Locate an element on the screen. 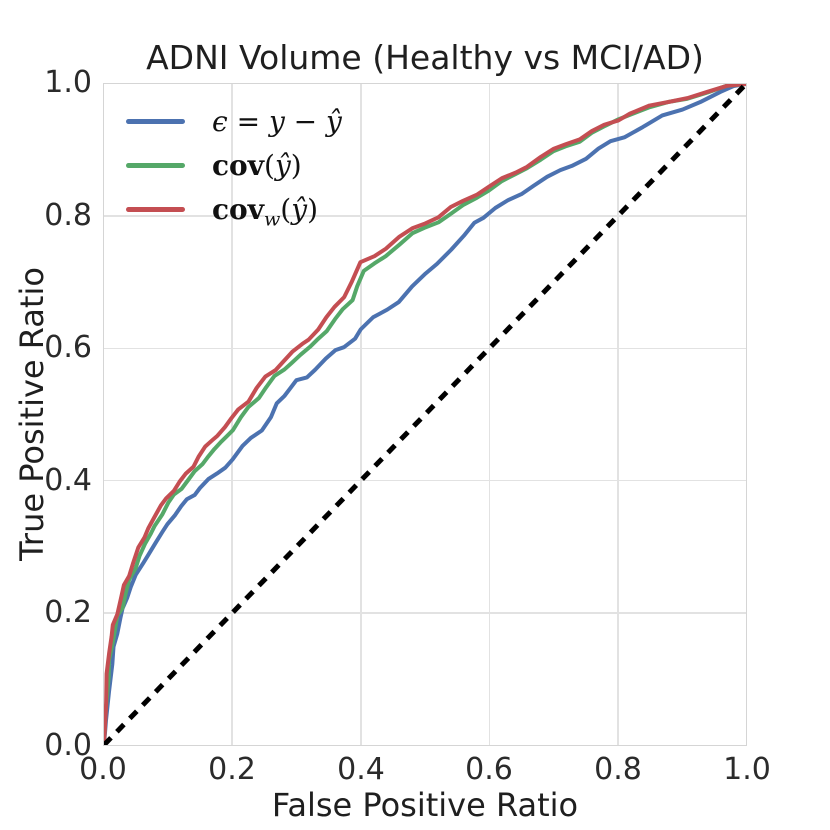  legend-label-residual-epsilon: ϵ = y − ŷ is located at coordinates (277, 121).